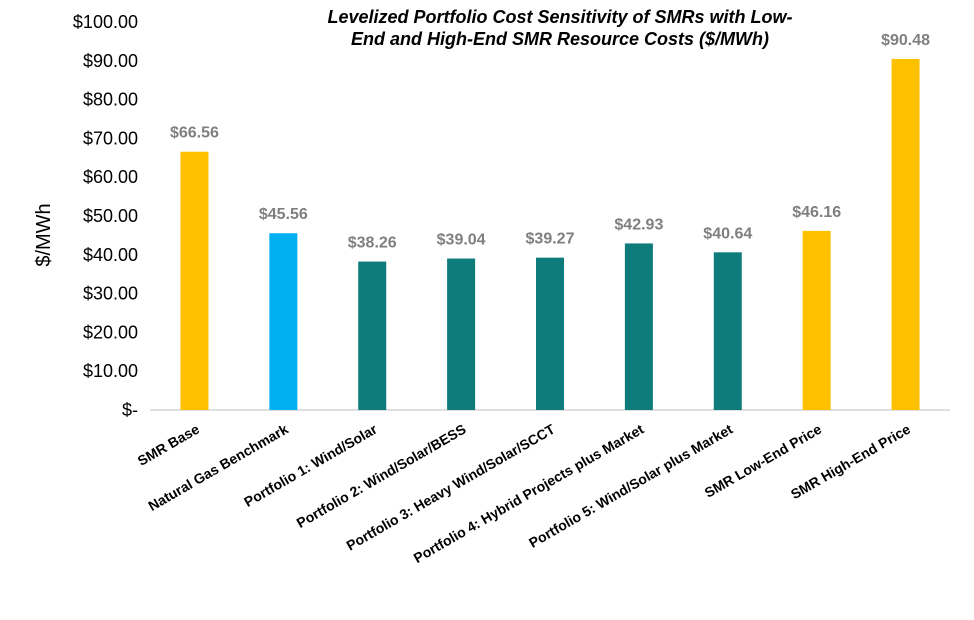 Image resolution: width=974 pixels, height=620 pixels. I want to click on data-label: $39.04, so click(461, 240).